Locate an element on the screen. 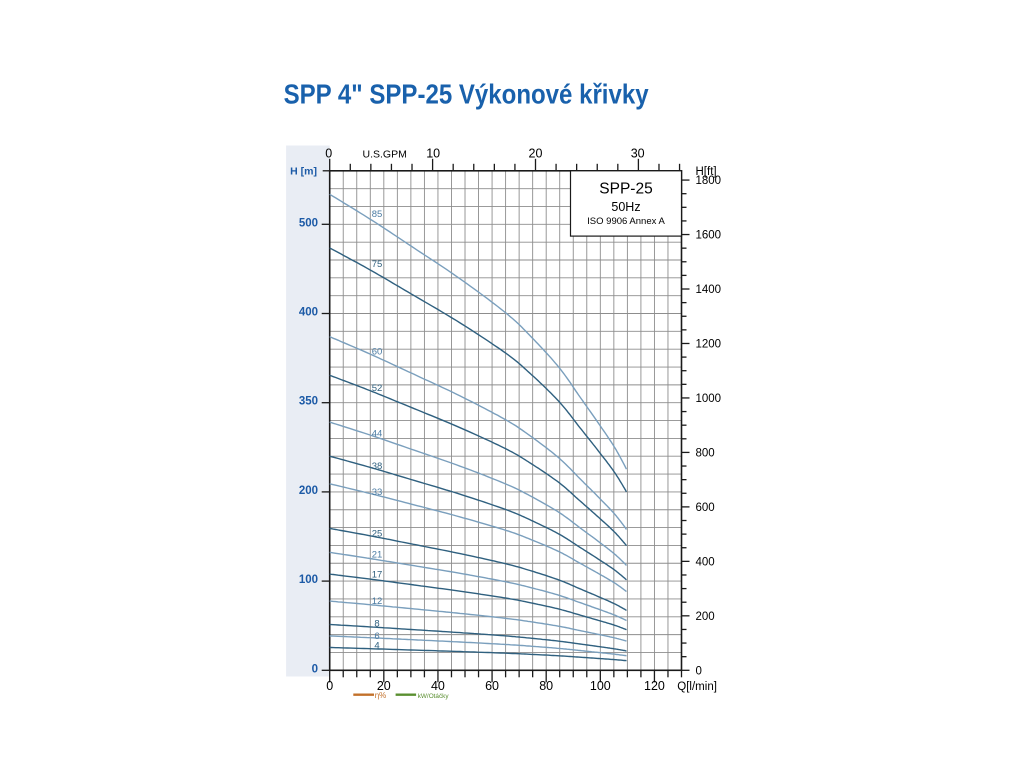  svg-text: U.S.GPM is located at coordinates (385, 155).